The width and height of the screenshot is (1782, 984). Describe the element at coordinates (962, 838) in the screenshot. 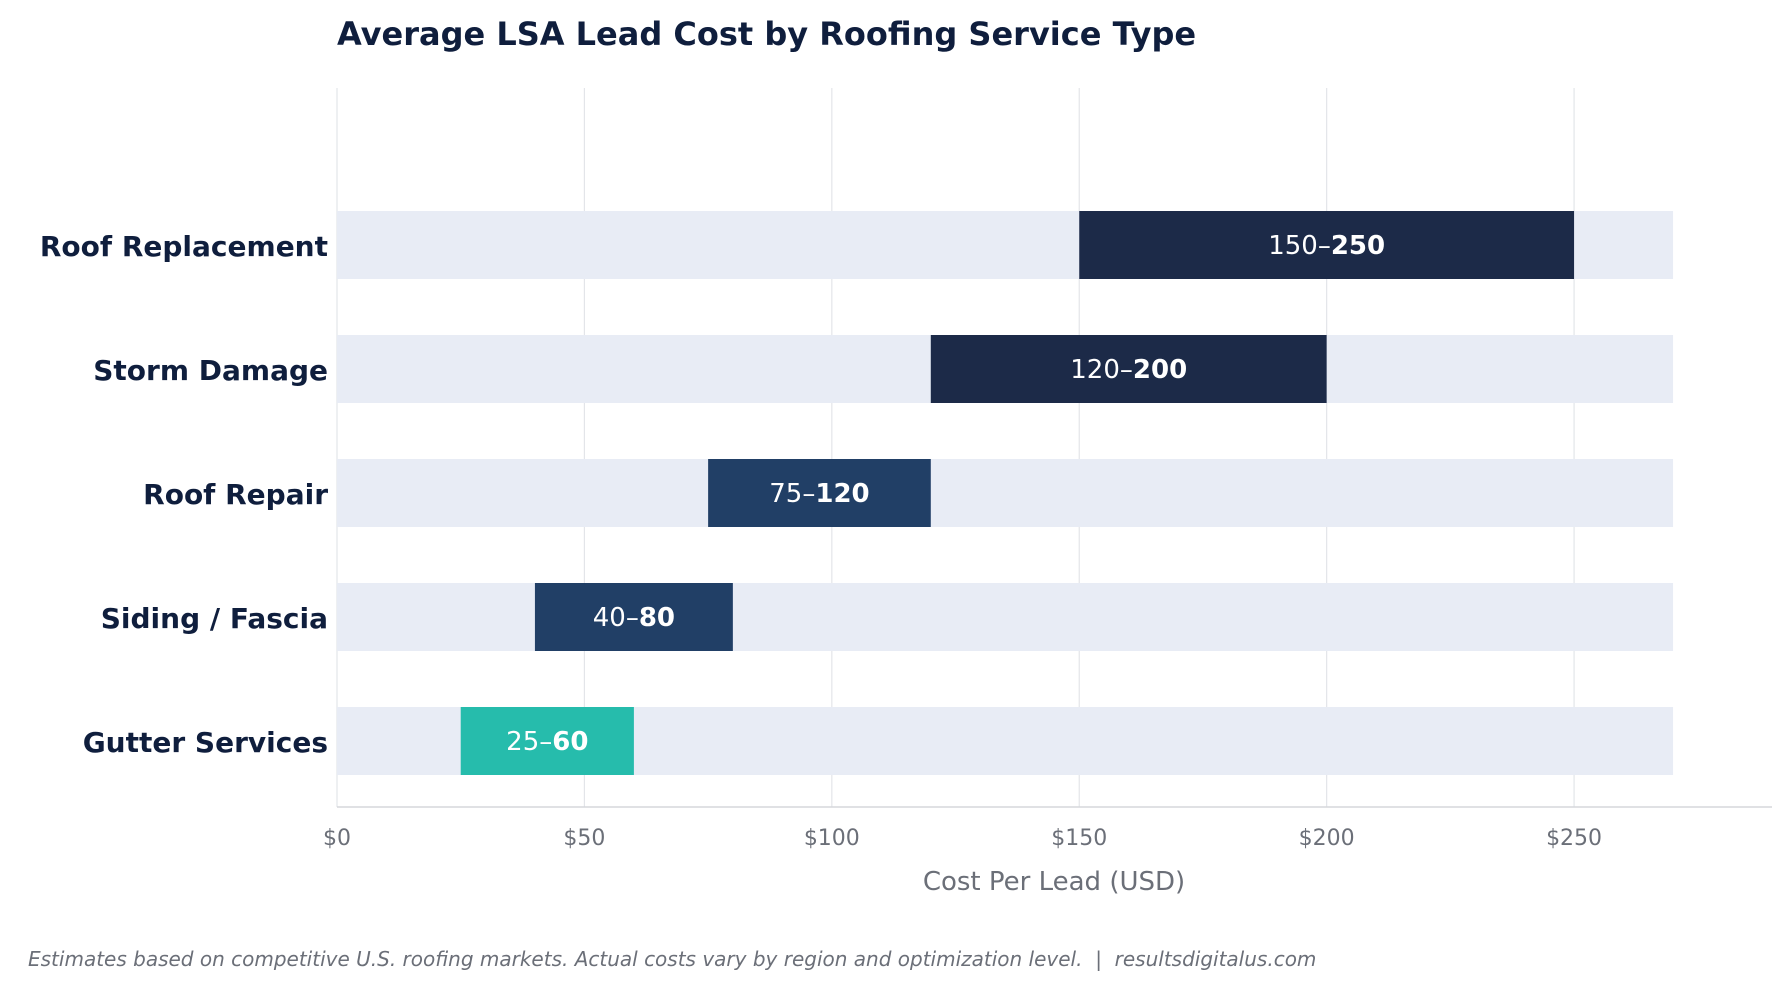

I see `x-tick-labels: $0 $50 $100 $150 $200 $250` at that location.